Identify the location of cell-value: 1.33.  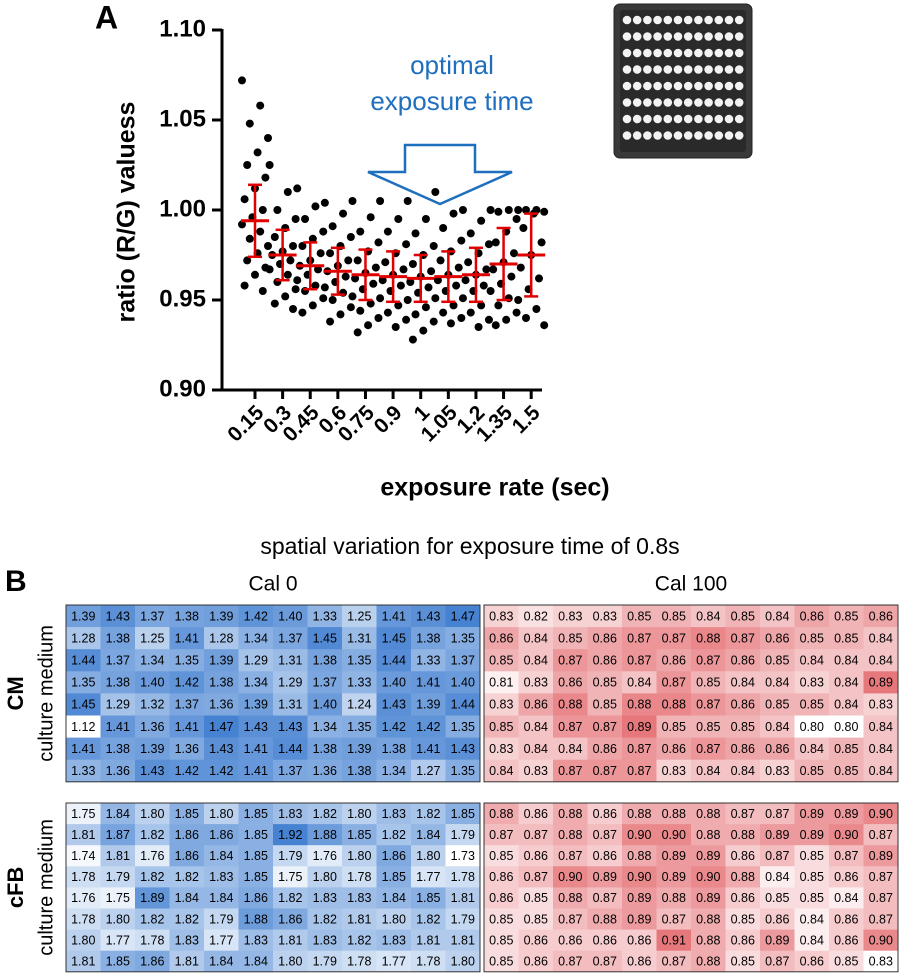
(428, 661).